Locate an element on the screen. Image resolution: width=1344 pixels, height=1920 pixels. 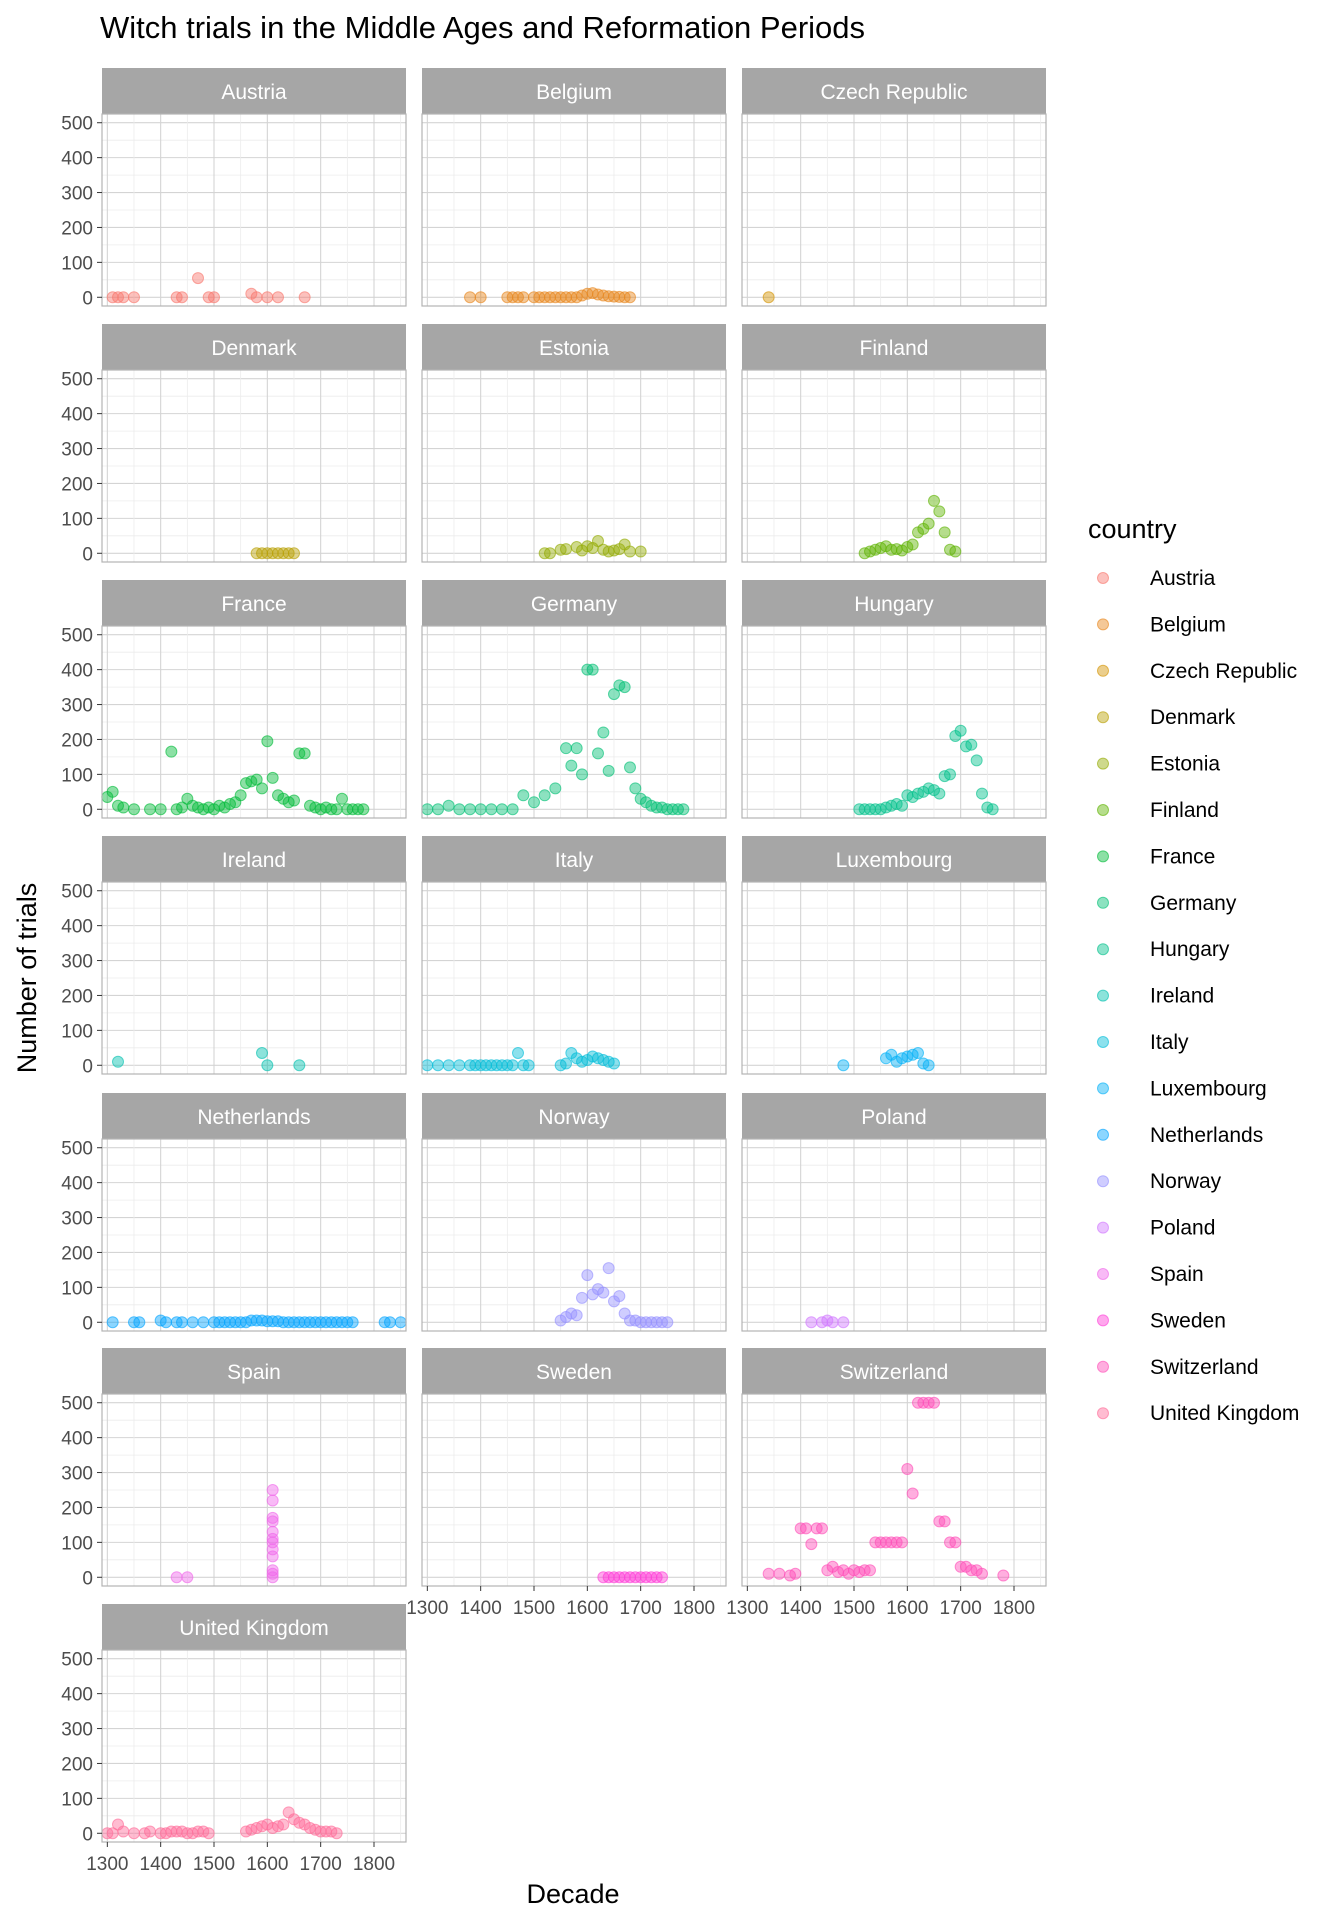
points-finland is located at coordinates (910, 527).